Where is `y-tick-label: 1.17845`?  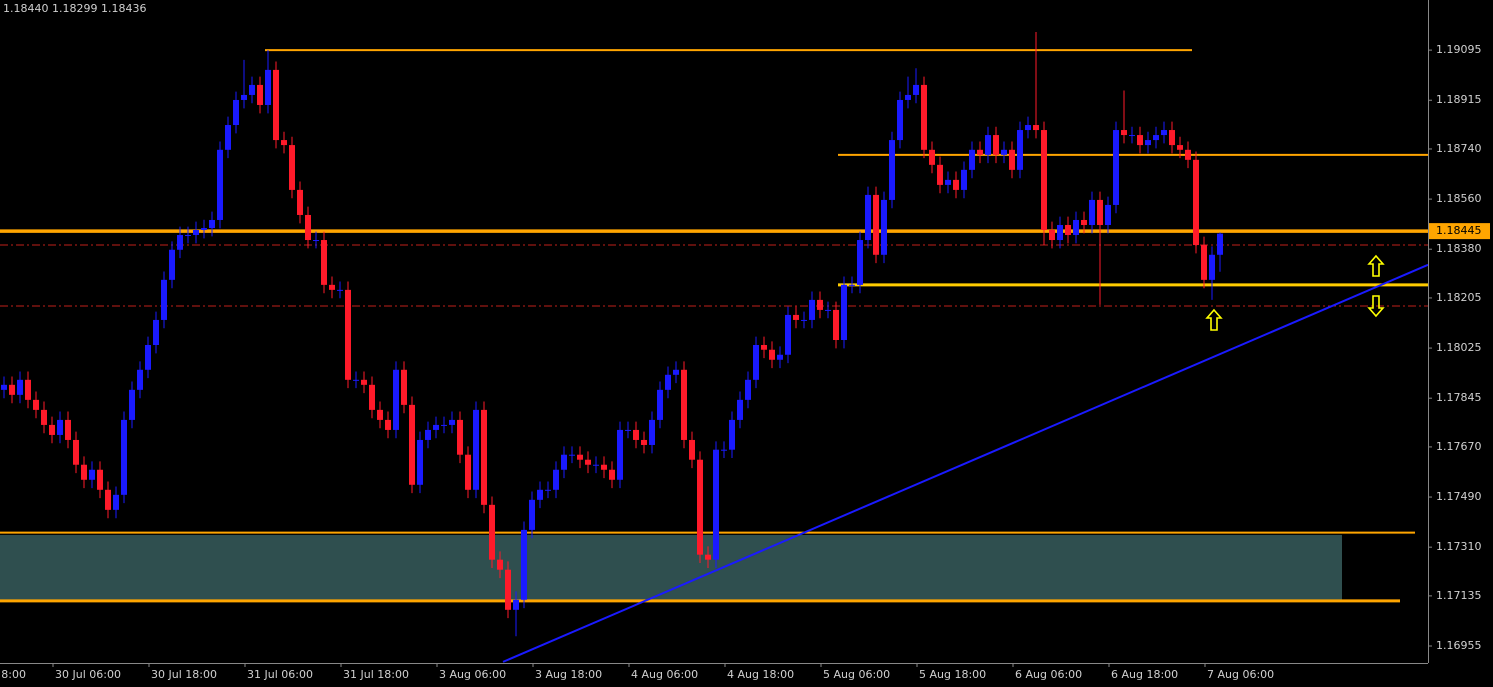 y-tick-label: 1.17845 is located at coordinates (1459, 397).